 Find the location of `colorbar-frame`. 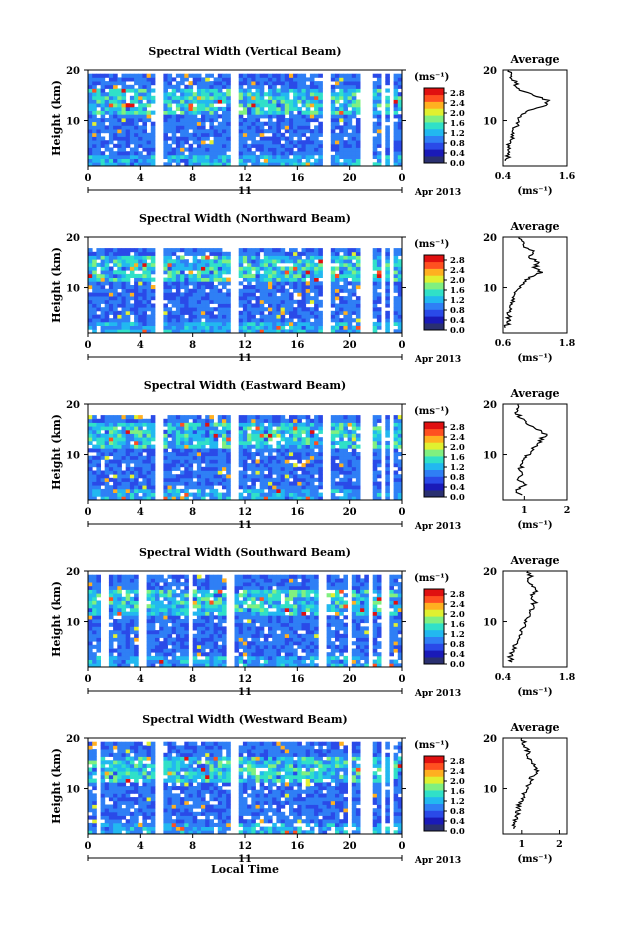

colorbar-frame is located at coordinates (434, 292).